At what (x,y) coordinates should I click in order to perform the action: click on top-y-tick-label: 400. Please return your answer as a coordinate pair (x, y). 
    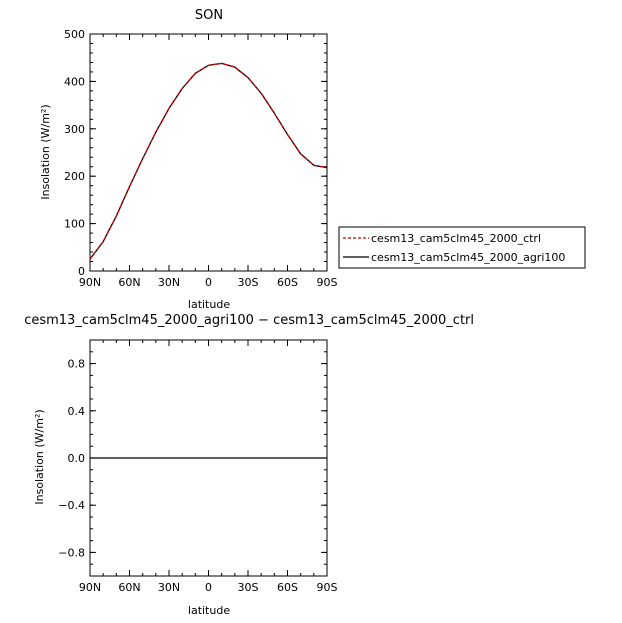
    Looking at the image, I should click on (74, 81).